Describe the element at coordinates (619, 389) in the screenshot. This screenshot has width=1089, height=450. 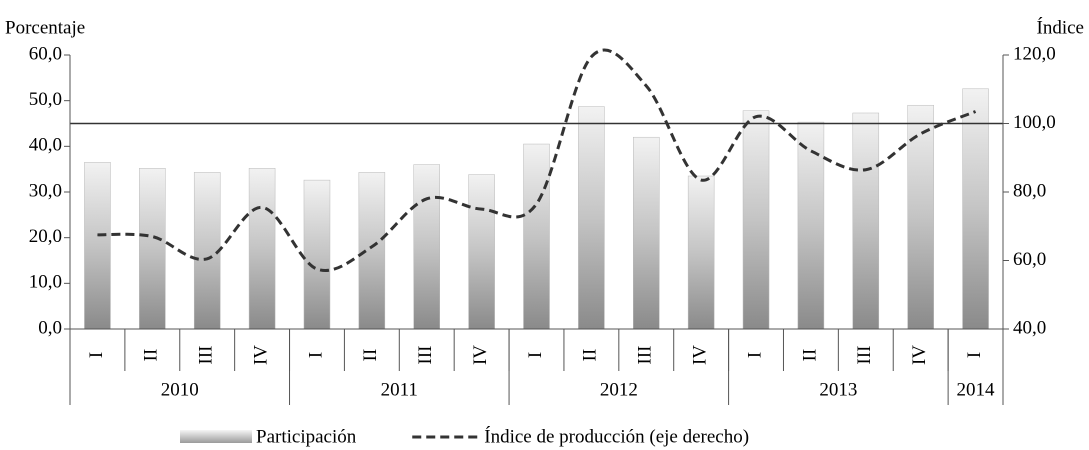
I see `group-label: 2012` at that location.